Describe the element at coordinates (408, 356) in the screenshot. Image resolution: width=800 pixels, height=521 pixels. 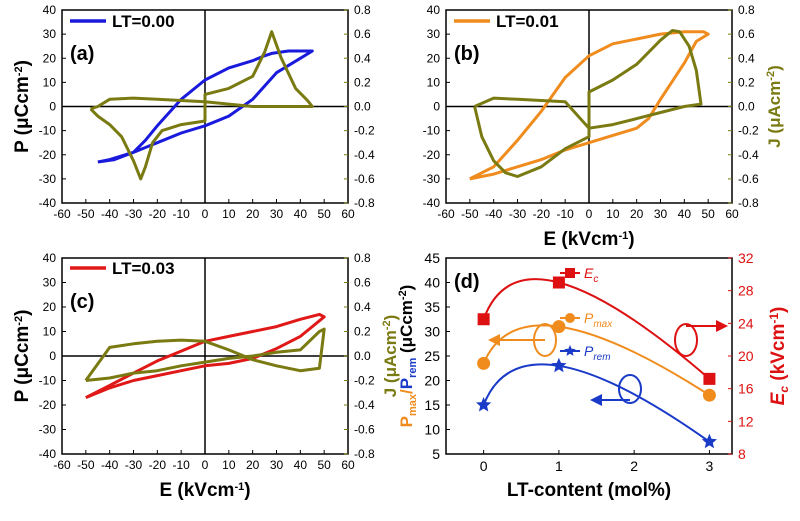
I see `y-left-axis-label: Pmax/Prem (μCcm-2)` at that location.